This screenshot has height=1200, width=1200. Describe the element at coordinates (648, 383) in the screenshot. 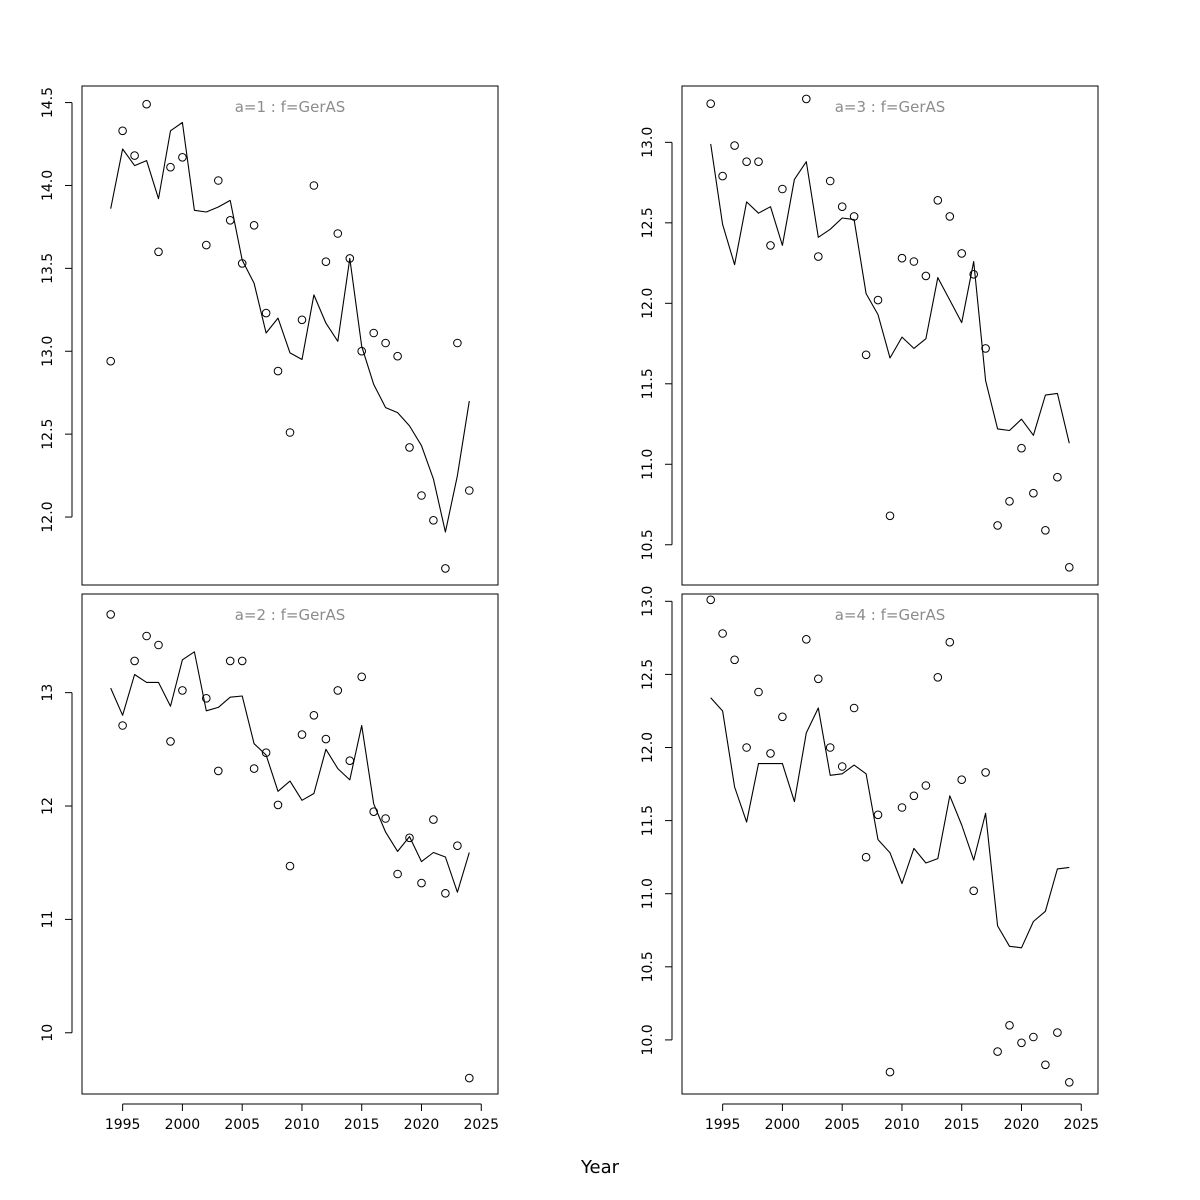

I see `y-tick-label: 11.5` at that location.